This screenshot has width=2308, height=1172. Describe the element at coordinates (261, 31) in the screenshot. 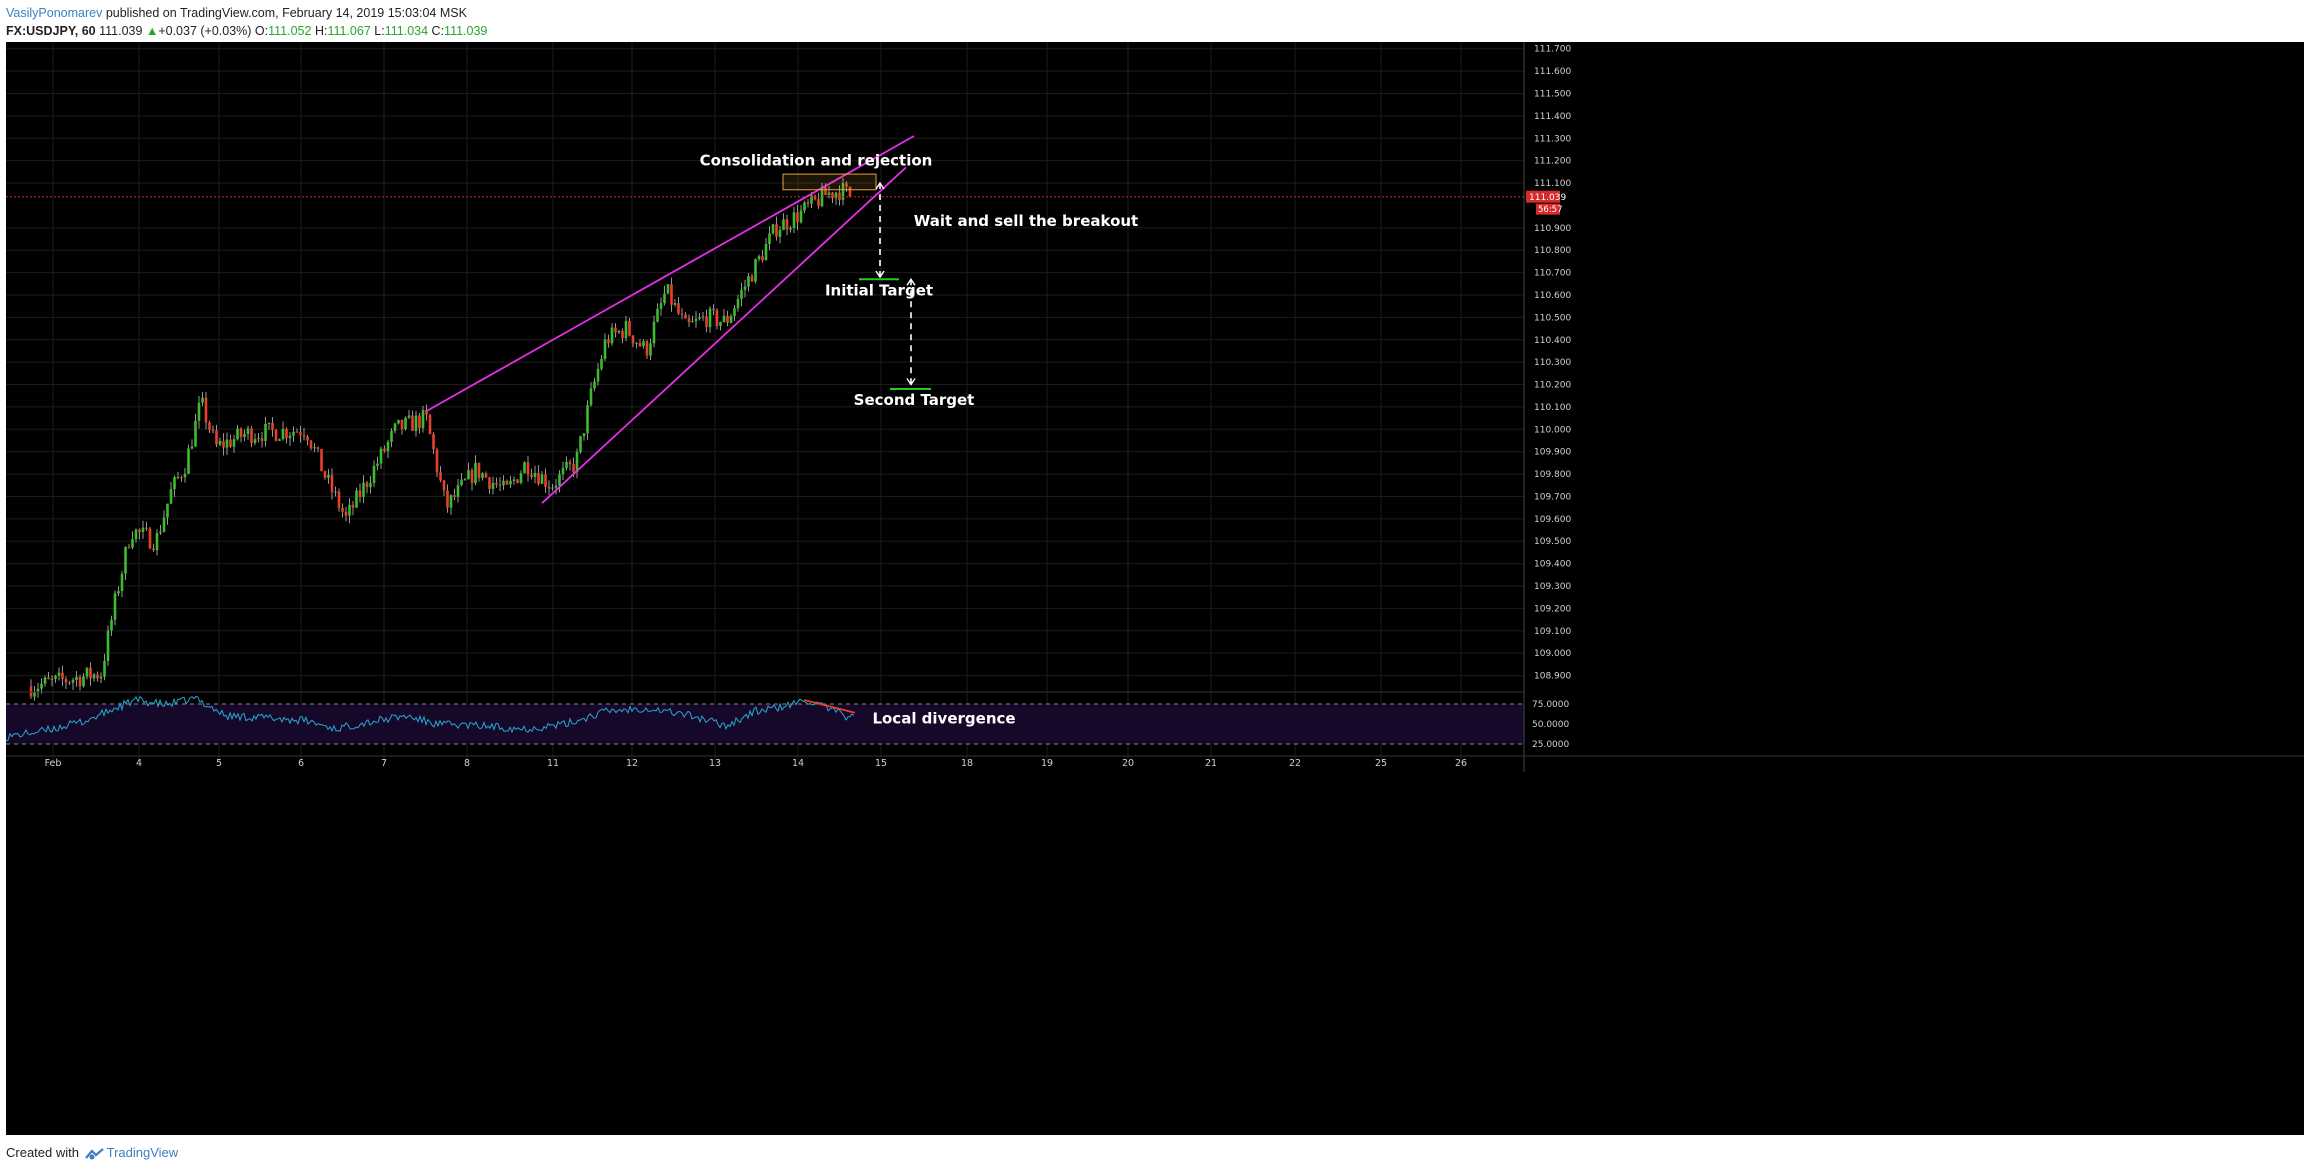

I see `open-label: O:` at that location.